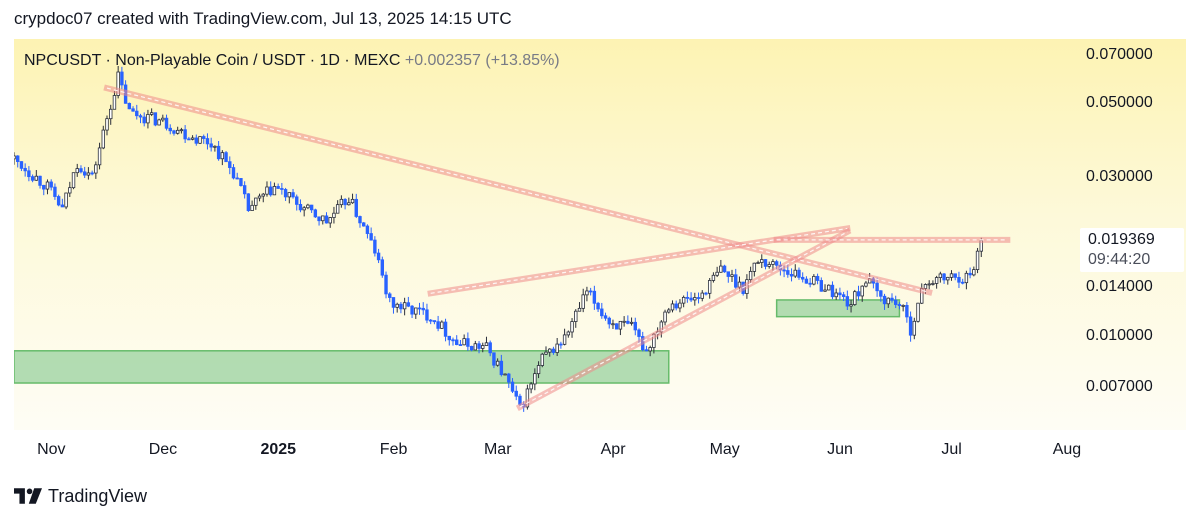 The height and width of the screenshot is (521, 1200). Describe the element at coordinates (393, 449) in the screenshot. I see `time-tick-label: Feb` at that location.